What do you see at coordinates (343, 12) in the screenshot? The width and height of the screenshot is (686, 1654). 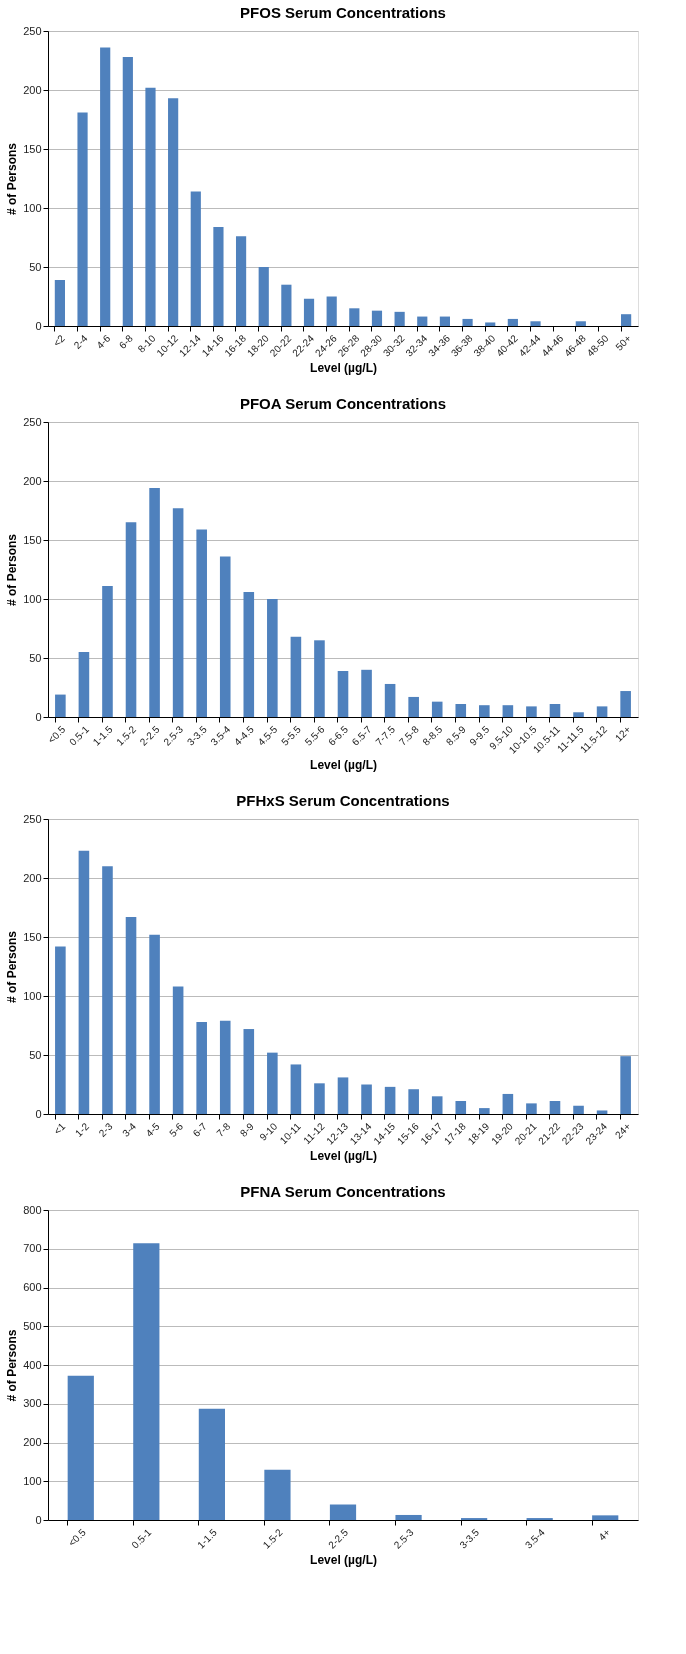 I see `chart-title: PFOS Serum Concentrations` at bounding box center [343, 12].